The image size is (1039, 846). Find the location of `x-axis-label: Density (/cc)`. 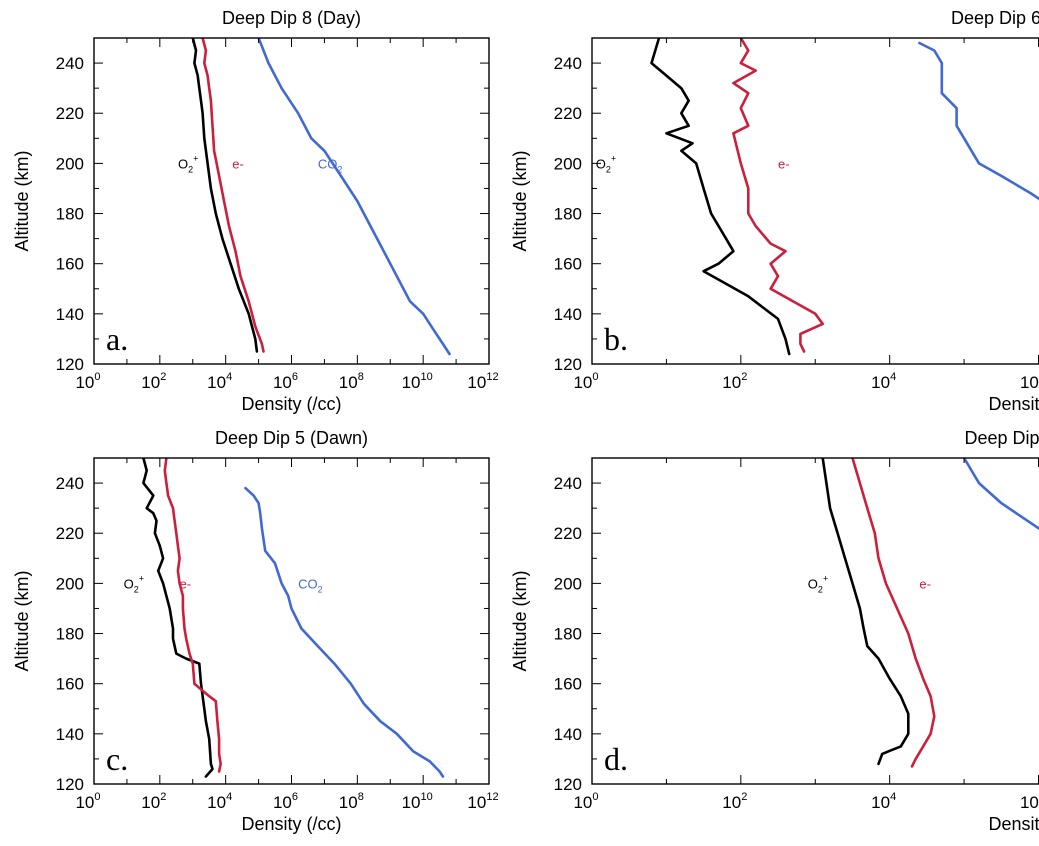

x-axis-label: Density (/cc) is located at coordinates (1013, 404).